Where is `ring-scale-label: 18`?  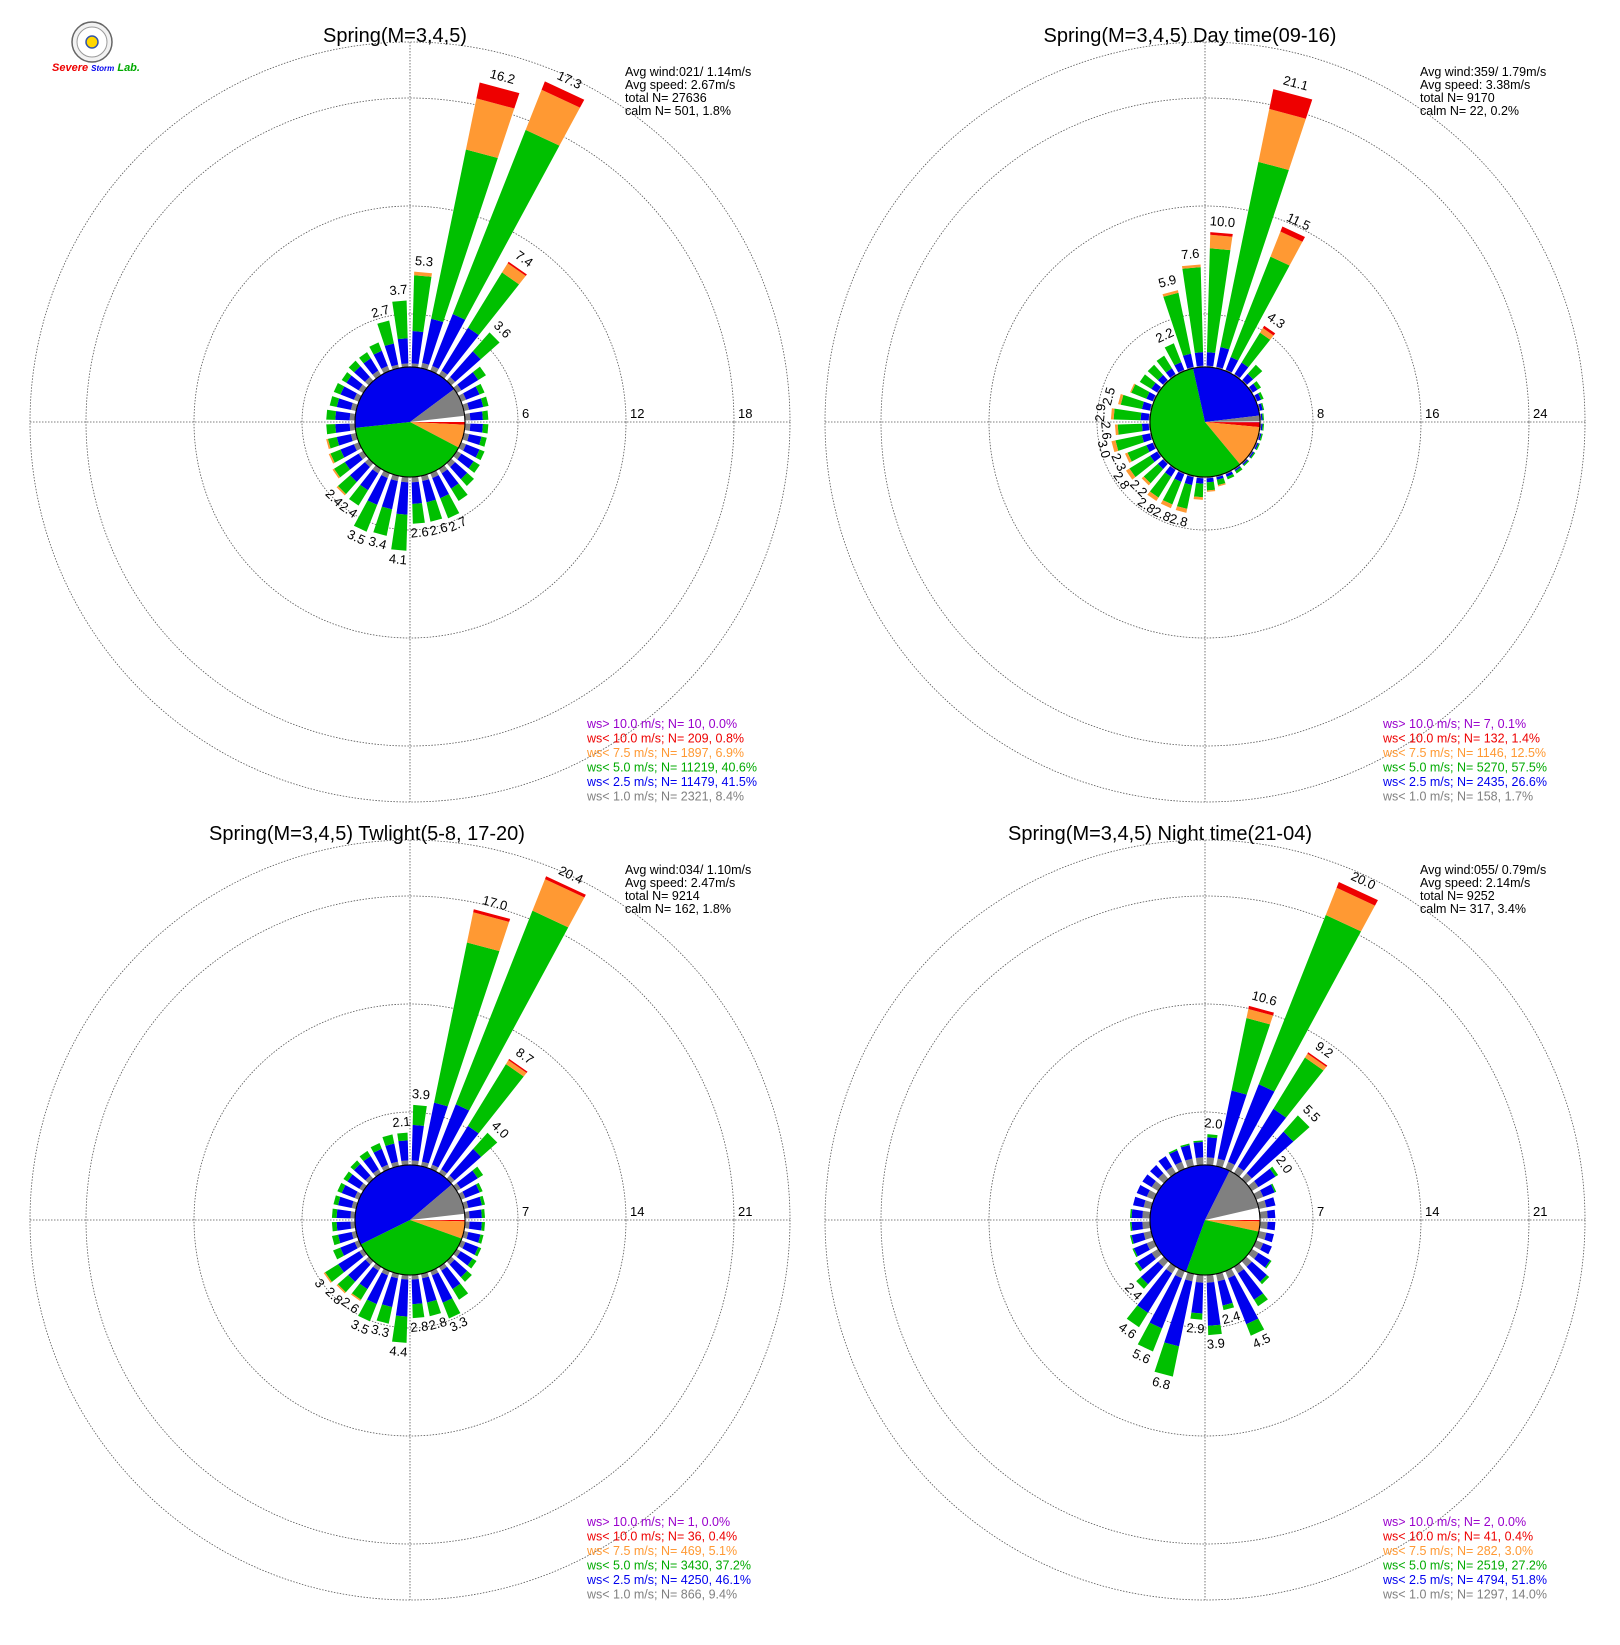 ring-scale-label: 18 is located at coordinates (745, 413).